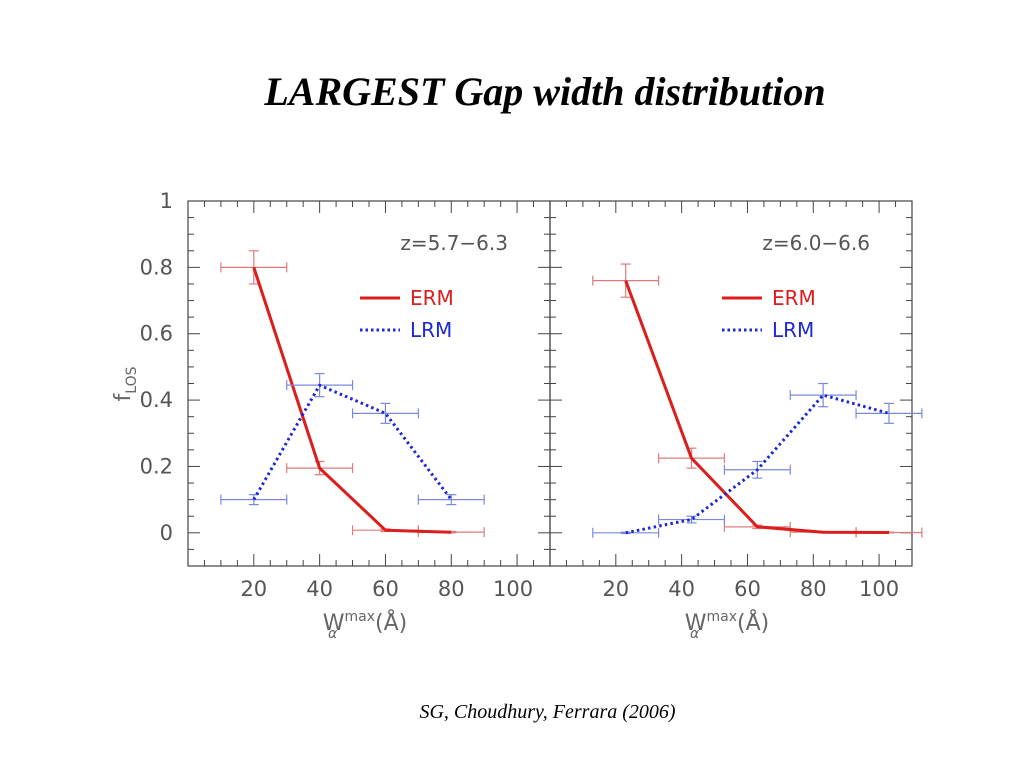  What do you see at coordinates (166, 533) in the screenshot?
I see `y-tick-label: 0` at bounding box center [166, 533].